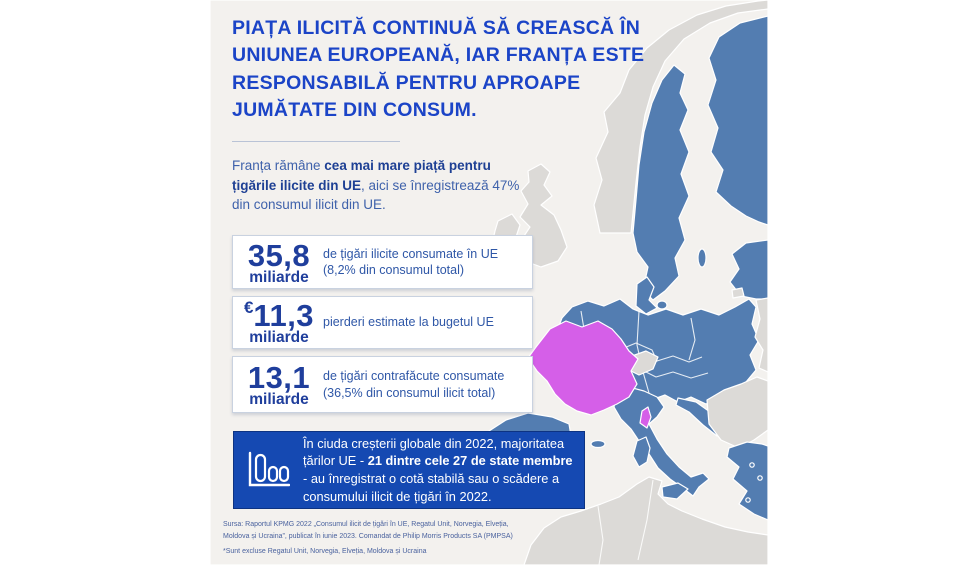  Describe the element at coordinates (738, 293) in the screenshot. I see `region-kaliningrad` at that location.